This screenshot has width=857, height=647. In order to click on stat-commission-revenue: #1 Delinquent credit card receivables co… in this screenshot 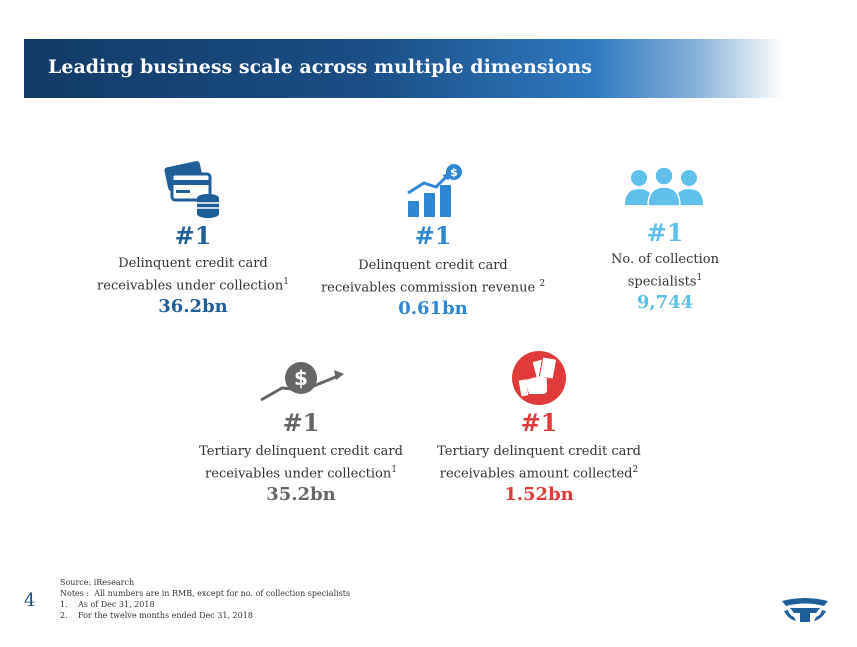, I will do `click(433, 271)`.